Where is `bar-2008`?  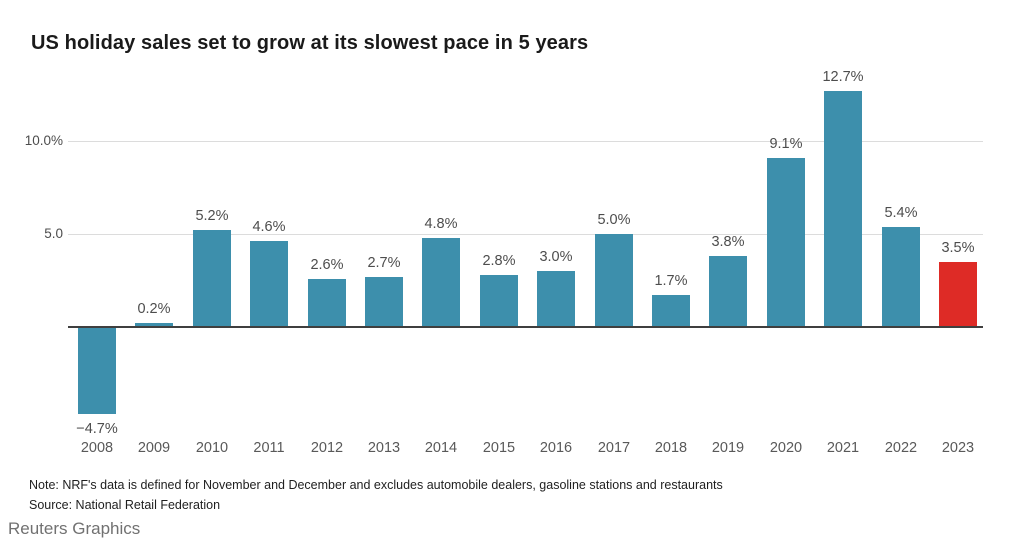 bar-2008 is located at coordinates (97, 370).